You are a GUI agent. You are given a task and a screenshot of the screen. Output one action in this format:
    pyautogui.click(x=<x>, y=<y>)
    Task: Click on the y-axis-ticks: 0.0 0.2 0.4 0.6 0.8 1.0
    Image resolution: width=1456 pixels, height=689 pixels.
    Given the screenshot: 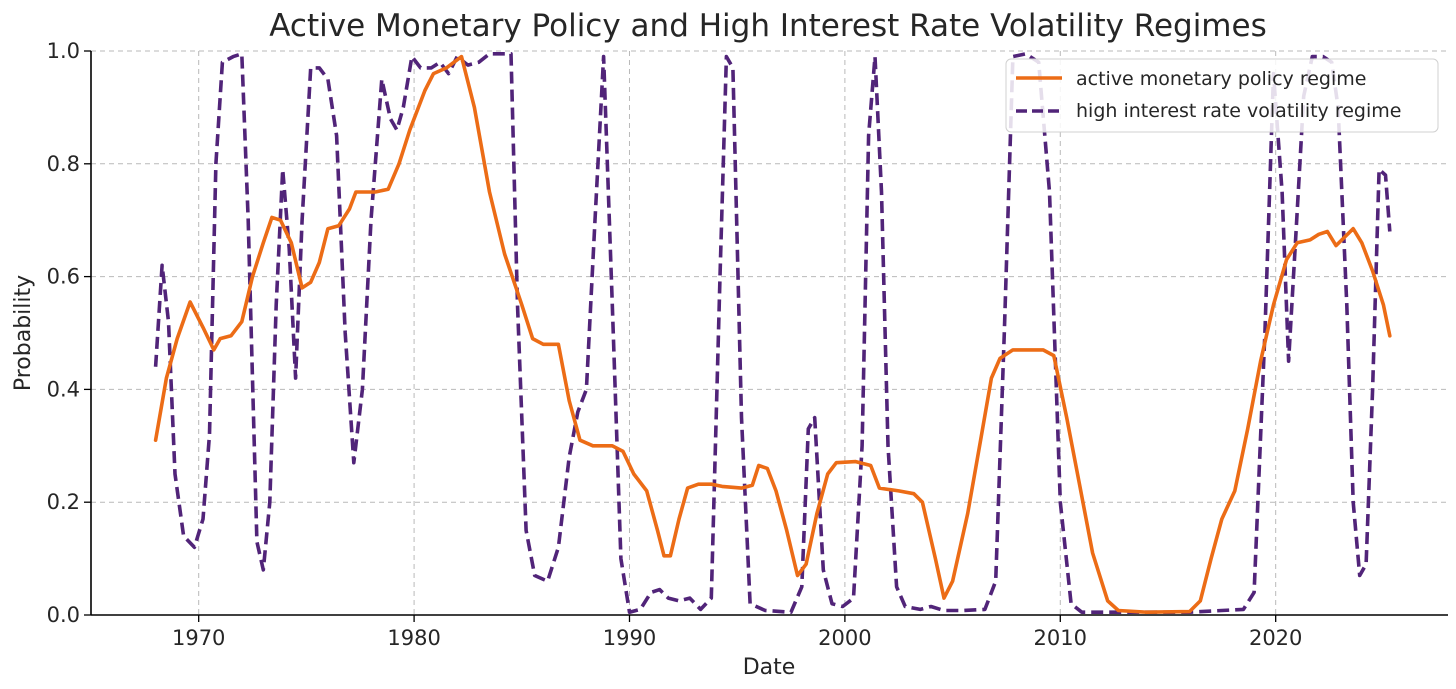 What is the action you would take?
    pyautogui.click(x=69, y=333)
    